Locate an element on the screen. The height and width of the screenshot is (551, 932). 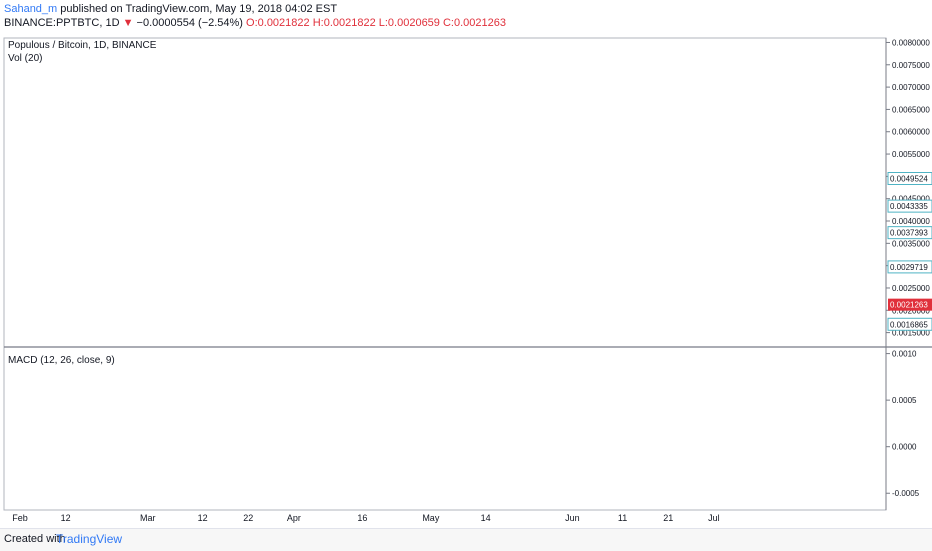
level-label: 0.0043335 is located at coordinates (909, 206).